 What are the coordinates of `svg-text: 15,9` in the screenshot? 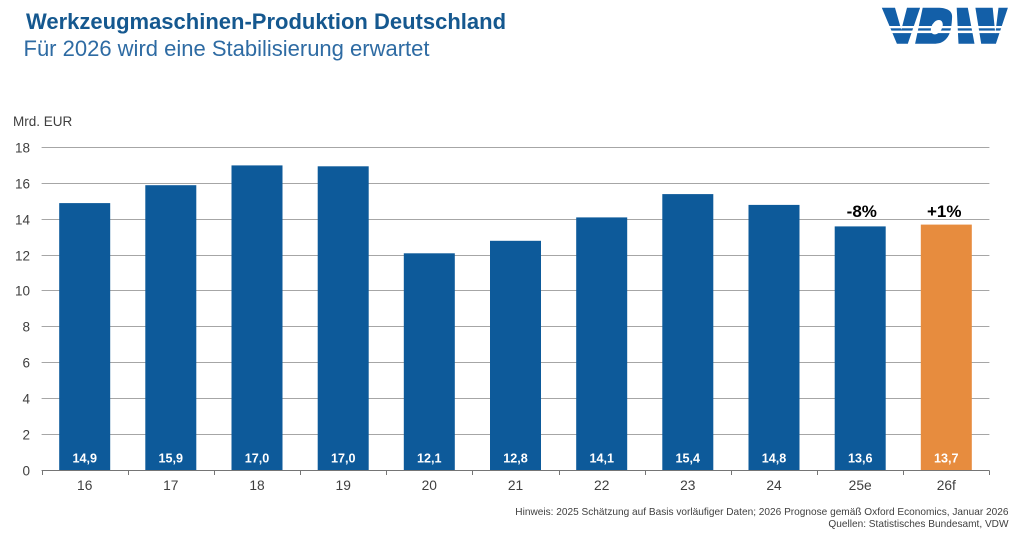 It's located at (171, 458).